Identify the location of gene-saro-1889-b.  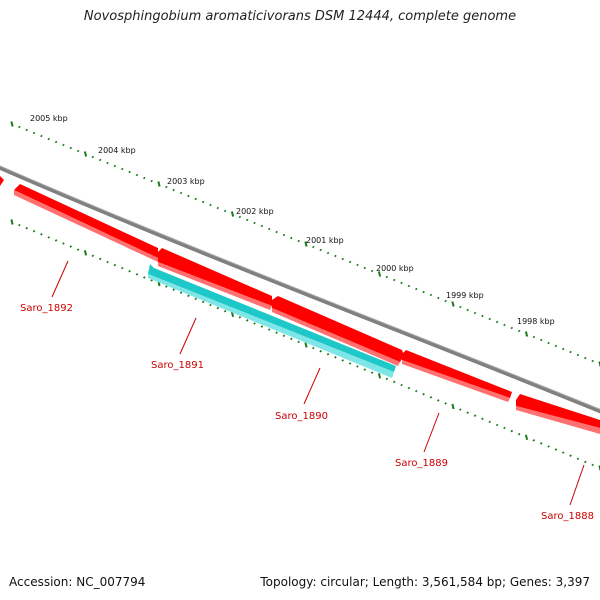
(457, 376).